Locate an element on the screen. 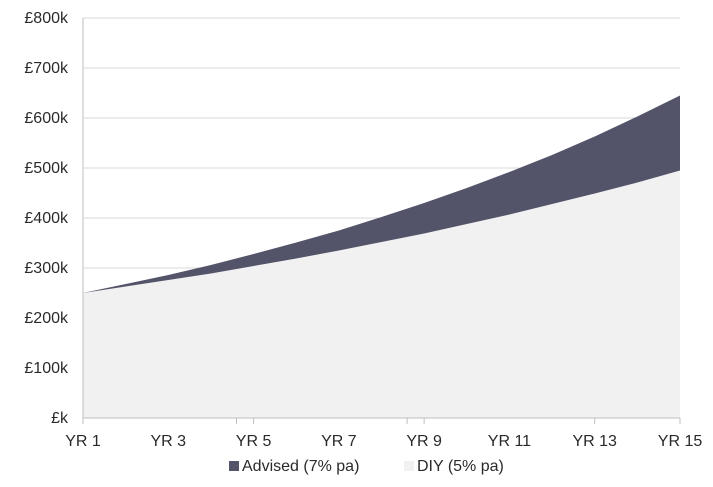 Image resolution: width=713 pixels, height=487 pixels. x-tick-label: YR 13 is located at coordinates (594, 441).